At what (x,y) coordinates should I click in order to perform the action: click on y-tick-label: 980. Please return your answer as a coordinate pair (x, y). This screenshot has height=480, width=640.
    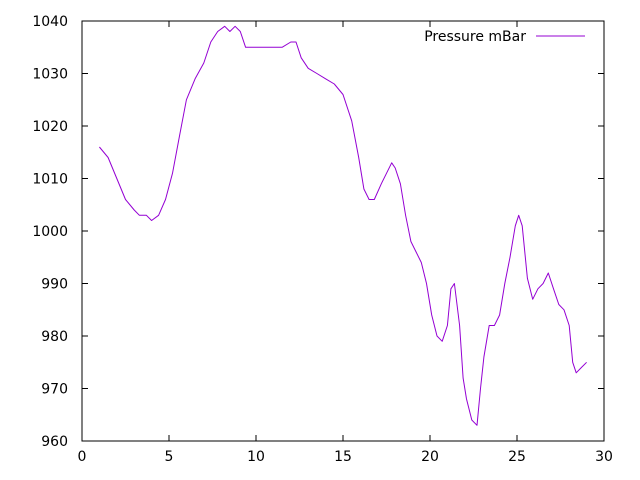
    Looking at the image, I should click on (54, 337).